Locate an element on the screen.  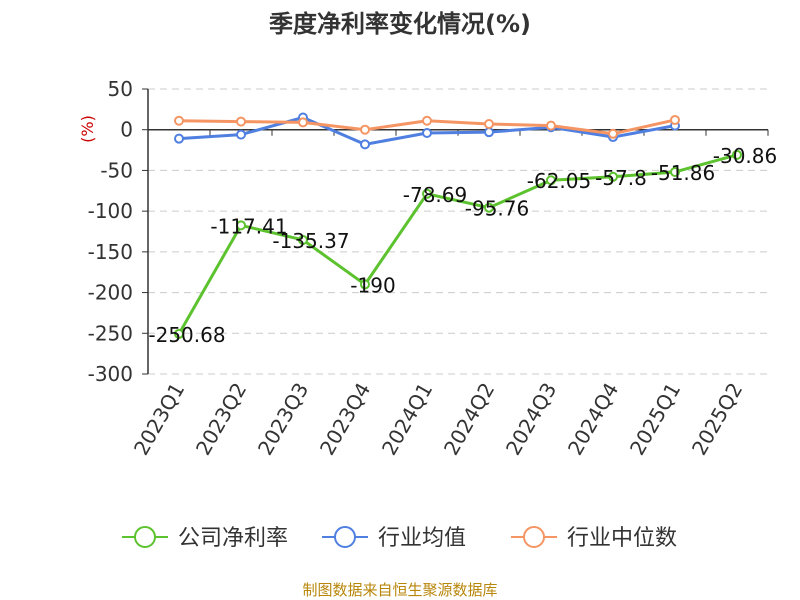
x-tick-label: 2024Q1 is located at coordinates (407, 419).